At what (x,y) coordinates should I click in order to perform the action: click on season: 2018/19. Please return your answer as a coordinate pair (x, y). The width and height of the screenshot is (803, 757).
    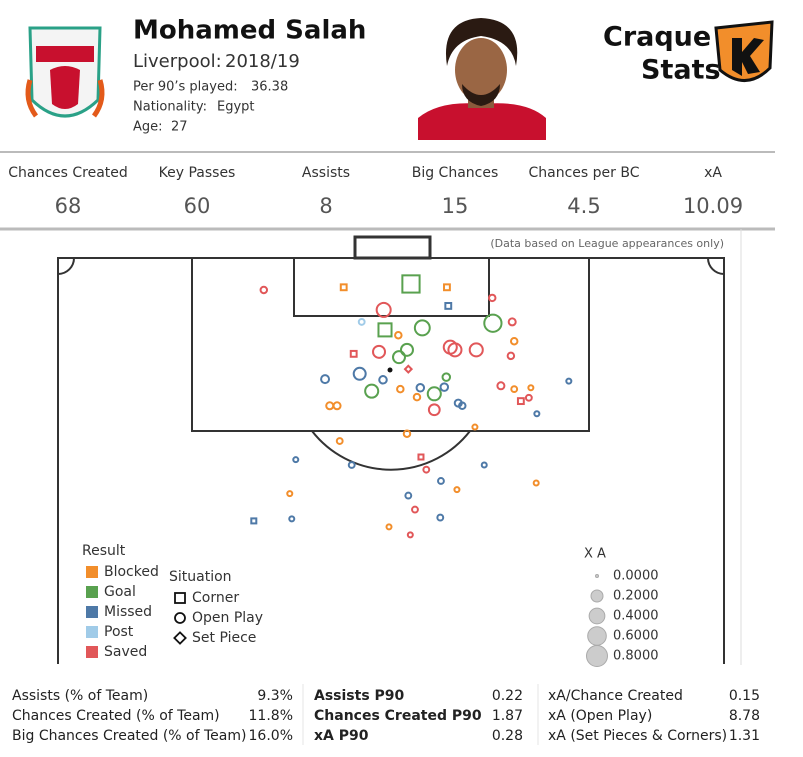
    Looking at the image, I should click on (262, 61).